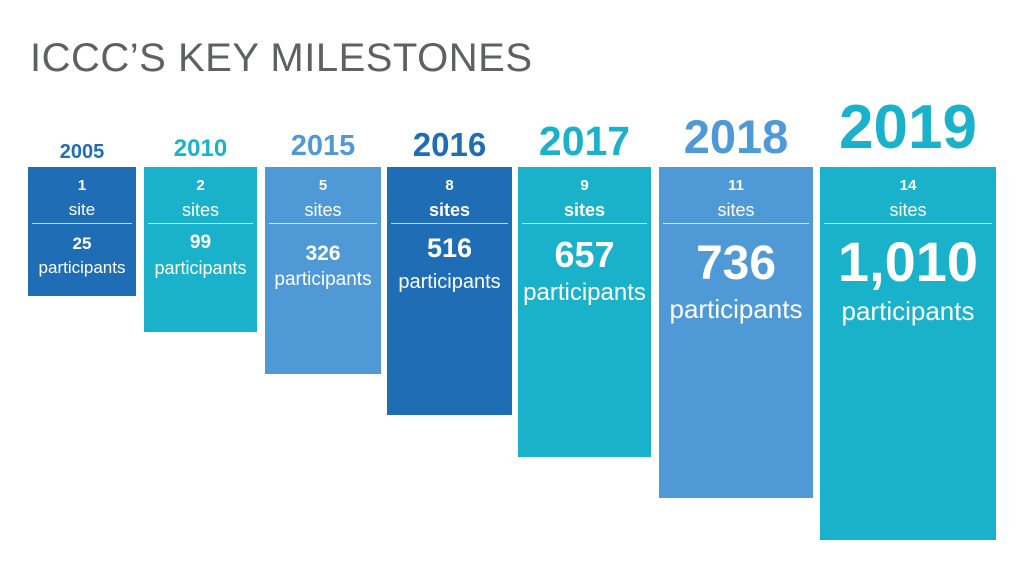 The height and width of the screenshot is (576, 1024). What do you see at coordinates (323, 253) in the screenshot?
I see `participants-count: 326` at bounding box center [323, 253].